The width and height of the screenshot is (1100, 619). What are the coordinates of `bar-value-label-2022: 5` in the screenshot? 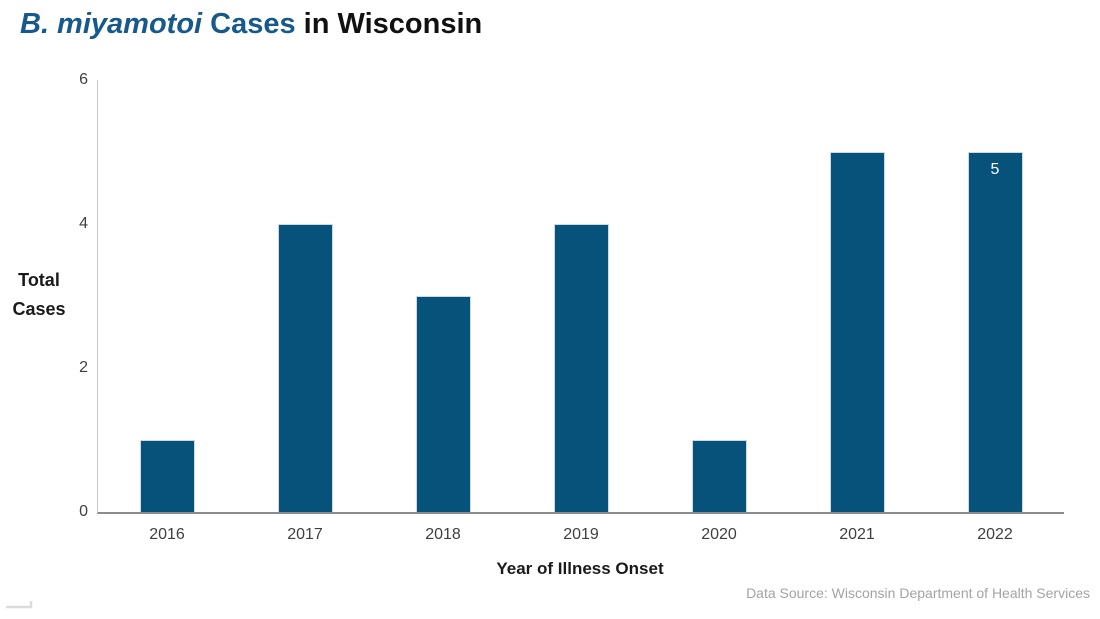 It's located at (995, 169).